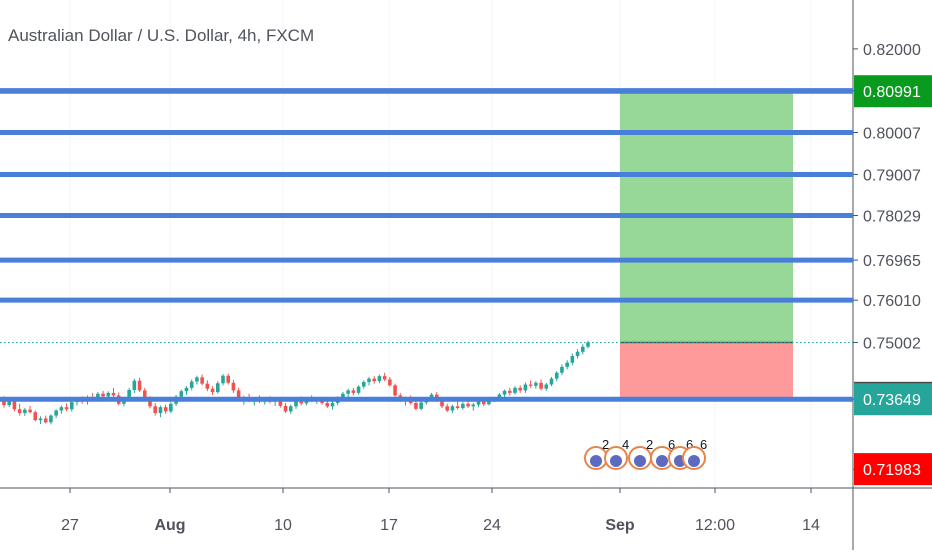 The height and width of the screenshot is (555, 932). I want to click on time-tick-label: 24, so click(492, 525).